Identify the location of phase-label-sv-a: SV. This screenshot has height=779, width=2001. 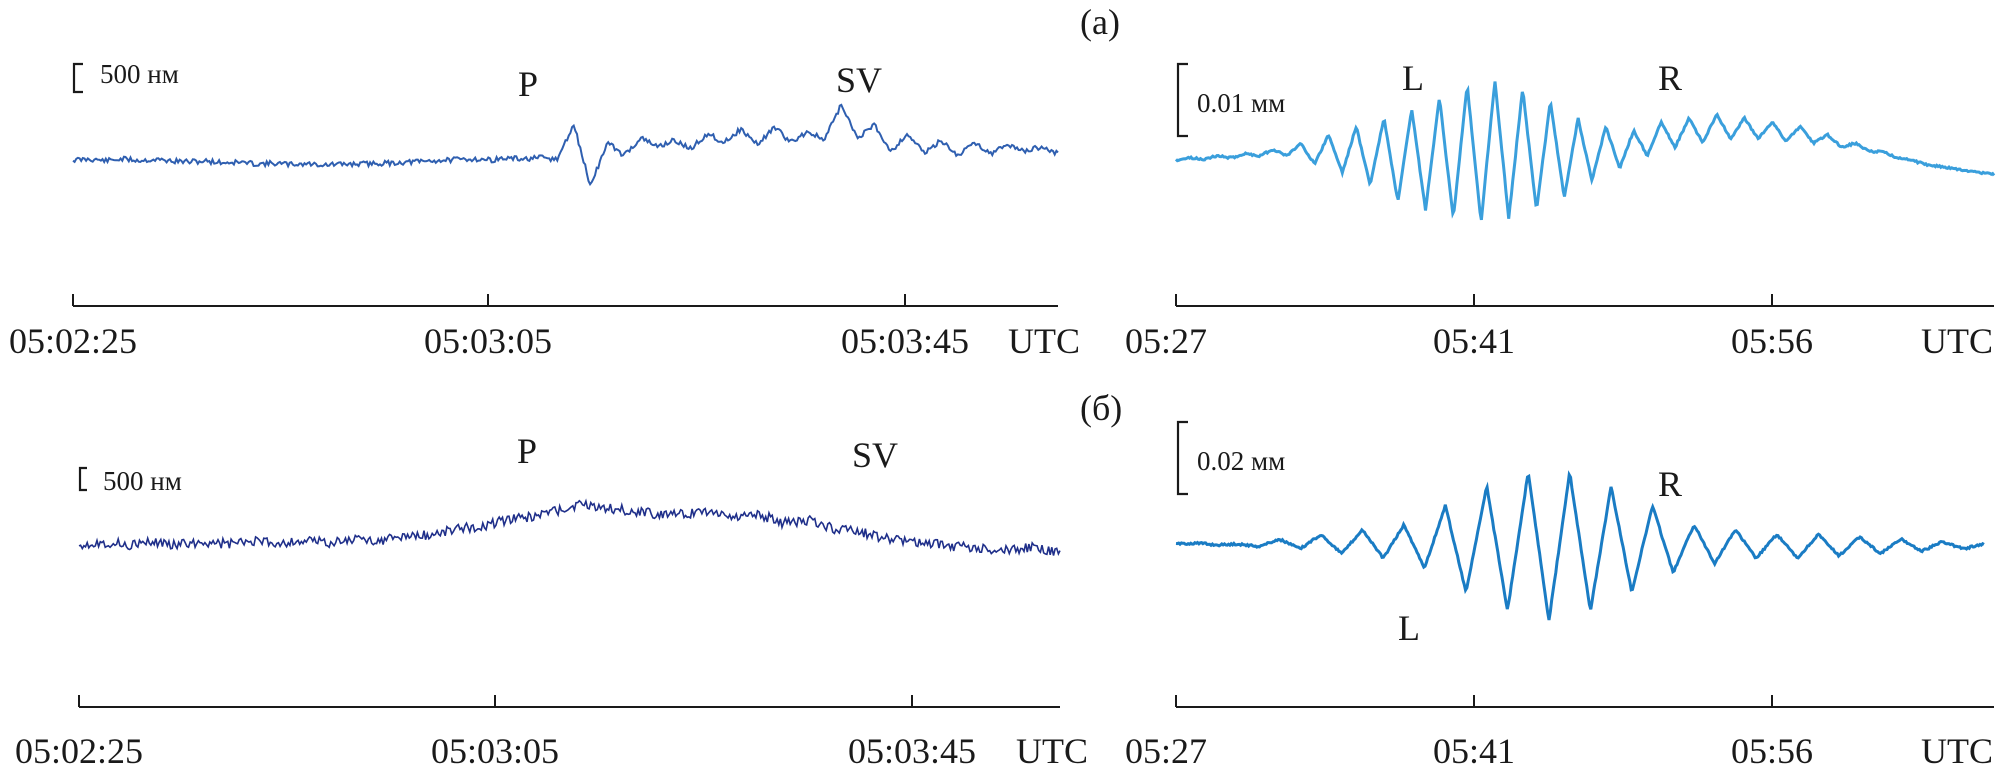
(859, 80).